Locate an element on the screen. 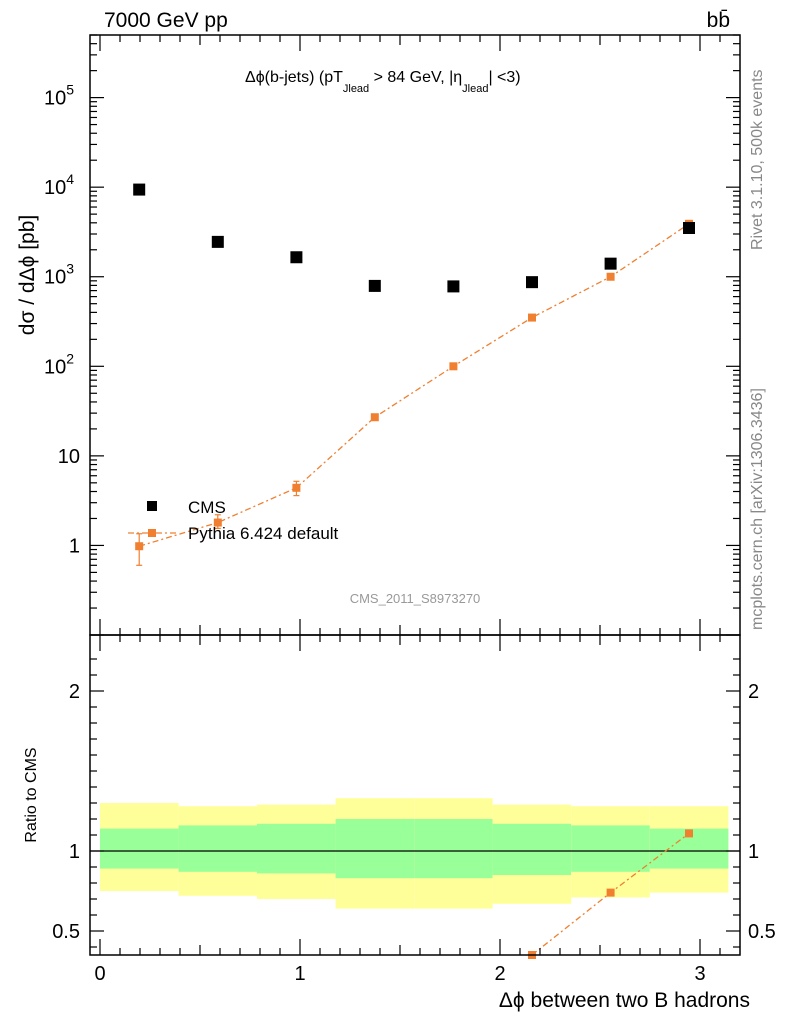 The image size is (786, 1024). x-tick-label: 1 is located at coordinates (299, 974).